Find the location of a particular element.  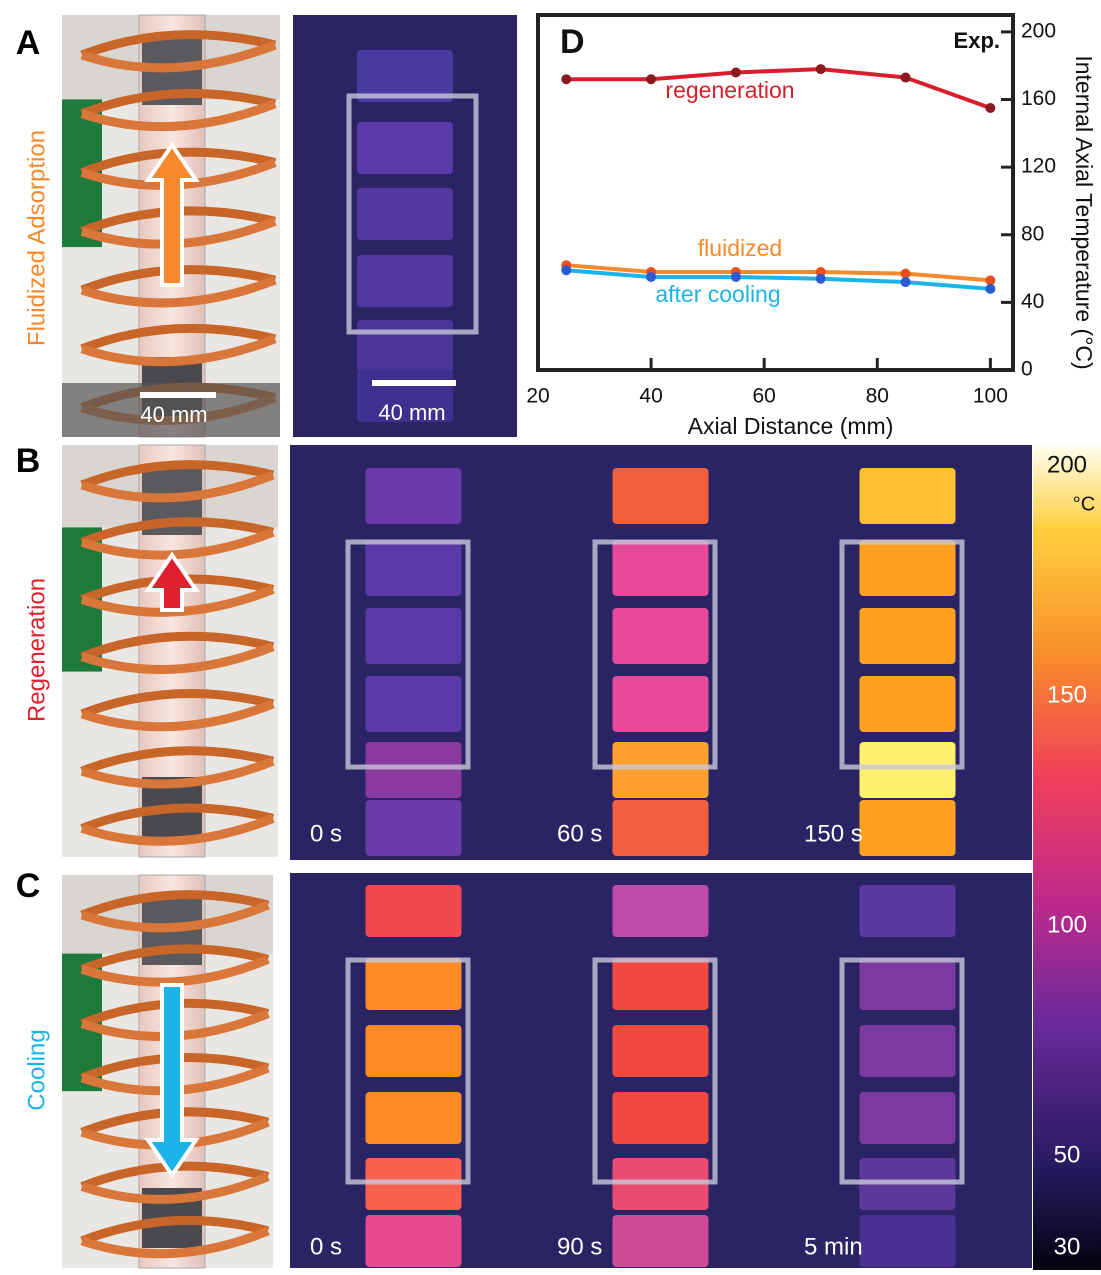

colorbar-unit: °C is located at coordinates (1084, 504).